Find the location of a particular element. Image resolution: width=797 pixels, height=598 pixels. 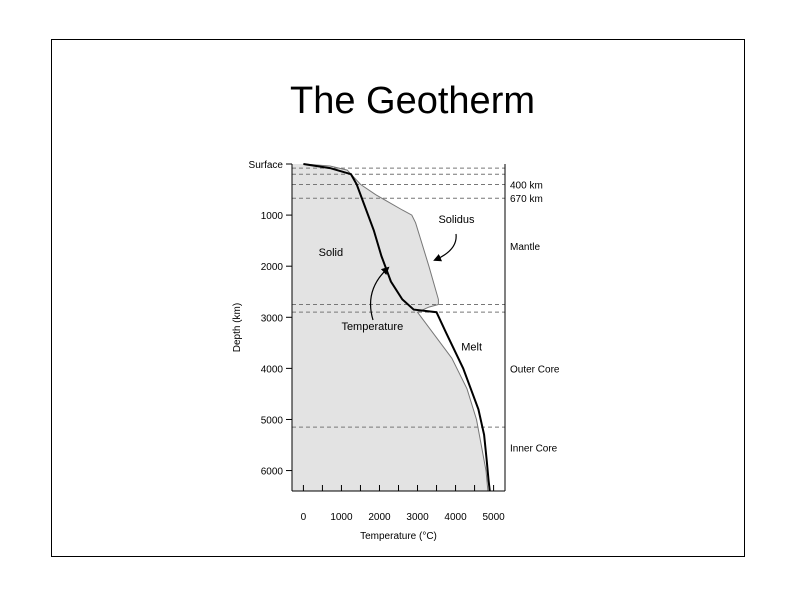

x-tick-label: 0 is located at coordinates (304, 517).